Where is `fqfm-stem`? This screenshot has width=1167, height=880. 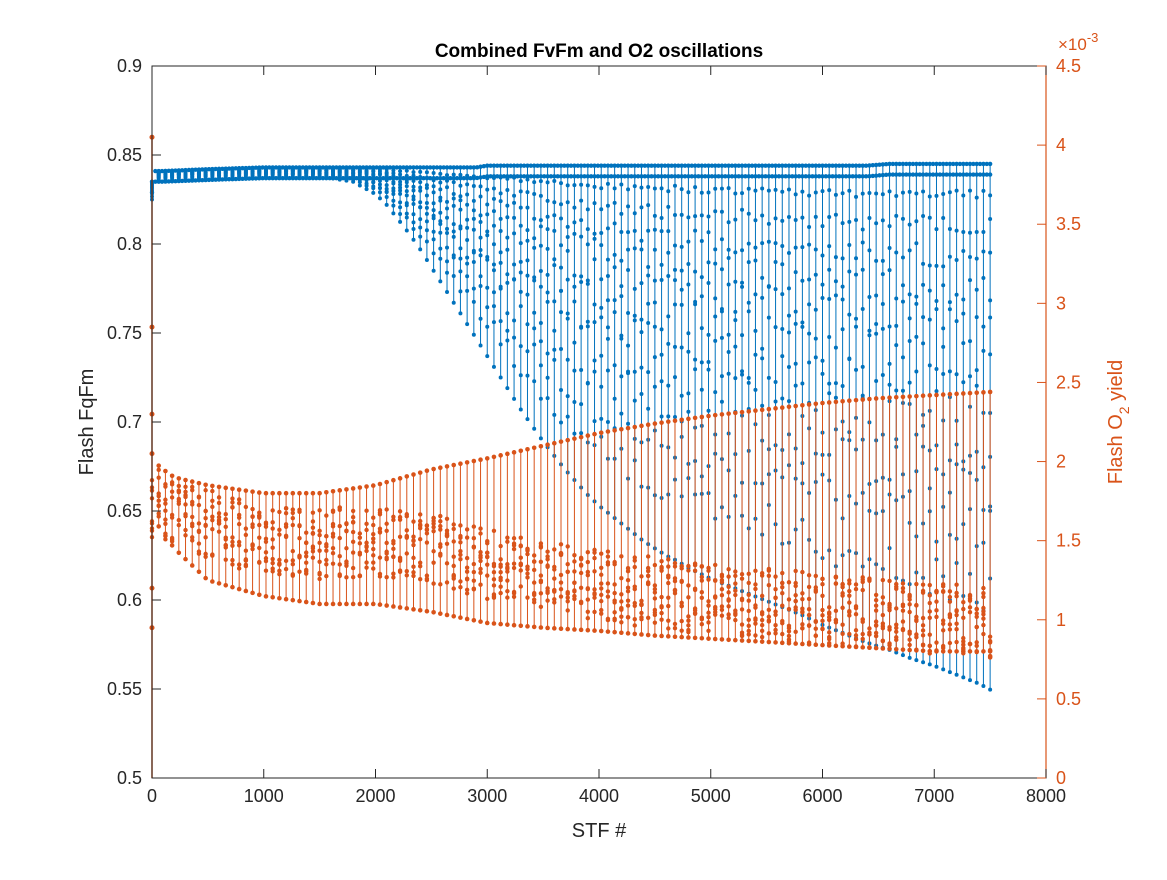
fqfm-stem is located at coordinates (413, 203).